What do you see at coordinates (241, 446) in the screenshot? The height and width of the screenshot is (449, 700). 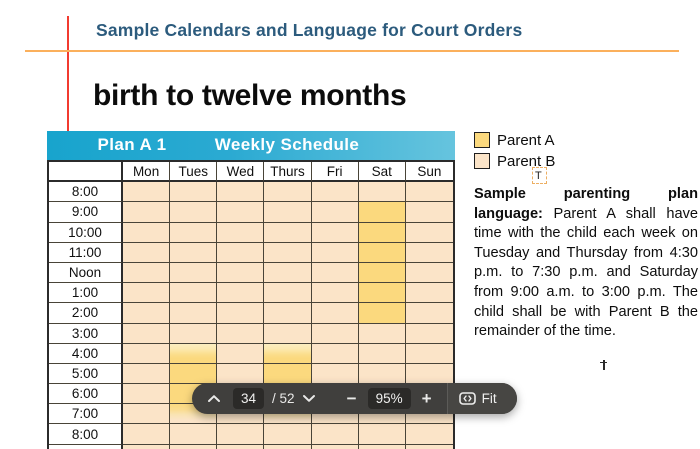 I see `schedule-cell-wed-partial` at bounding box center [241, 446].